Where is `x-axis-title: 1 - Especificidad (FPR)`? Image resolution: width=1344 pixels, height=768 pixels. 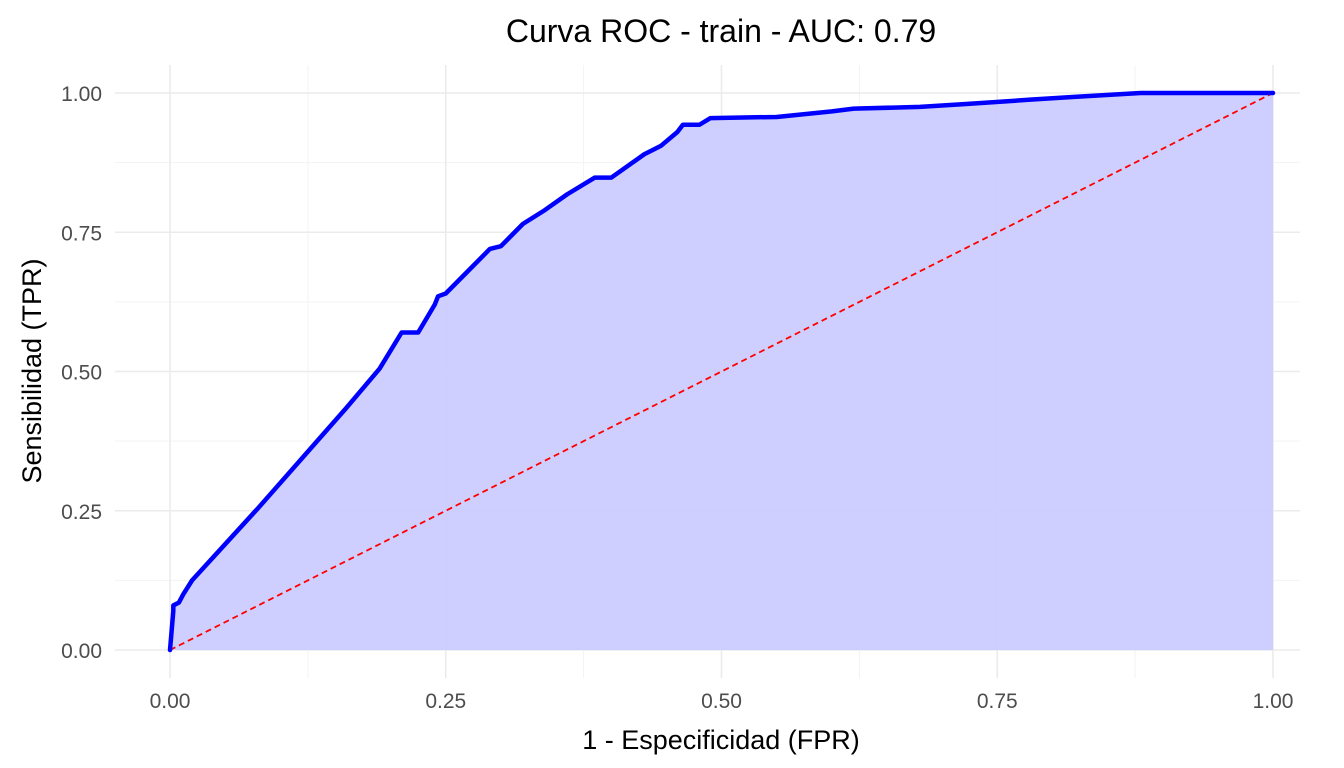
x-axis-title: 1 - Especificidad (FPR) is located at coordinates (721, 740).